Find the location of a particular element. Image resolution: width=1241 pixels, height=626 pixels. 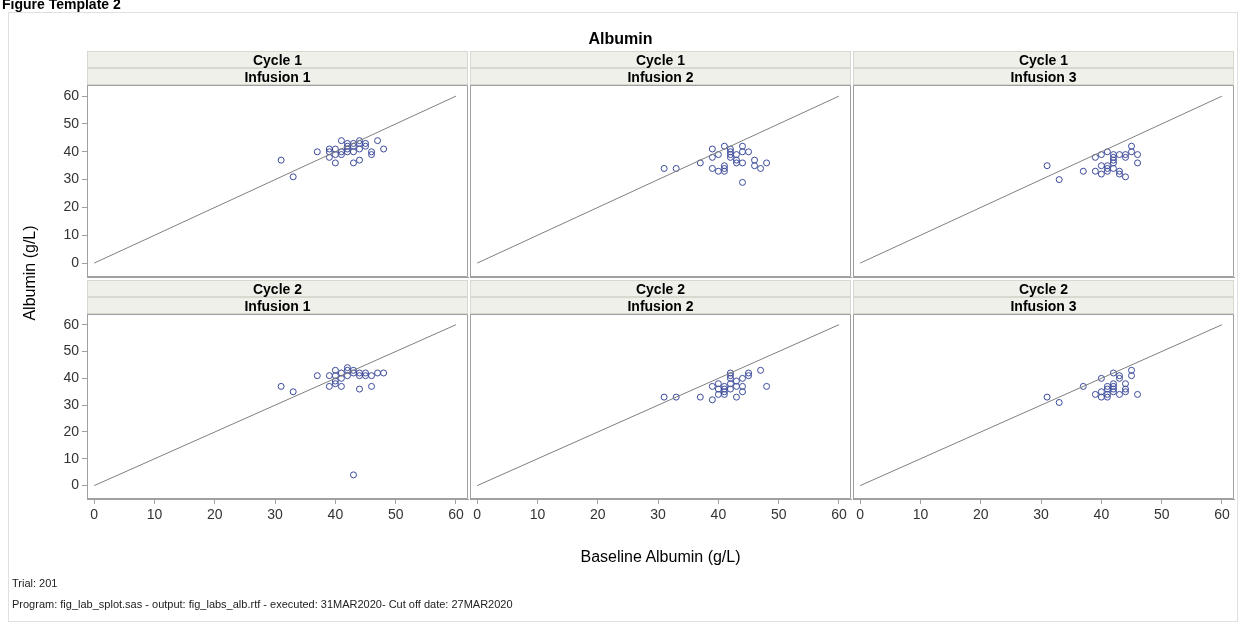

chart-subtitle: Infusion 1 is located at coordinates (277, 76).